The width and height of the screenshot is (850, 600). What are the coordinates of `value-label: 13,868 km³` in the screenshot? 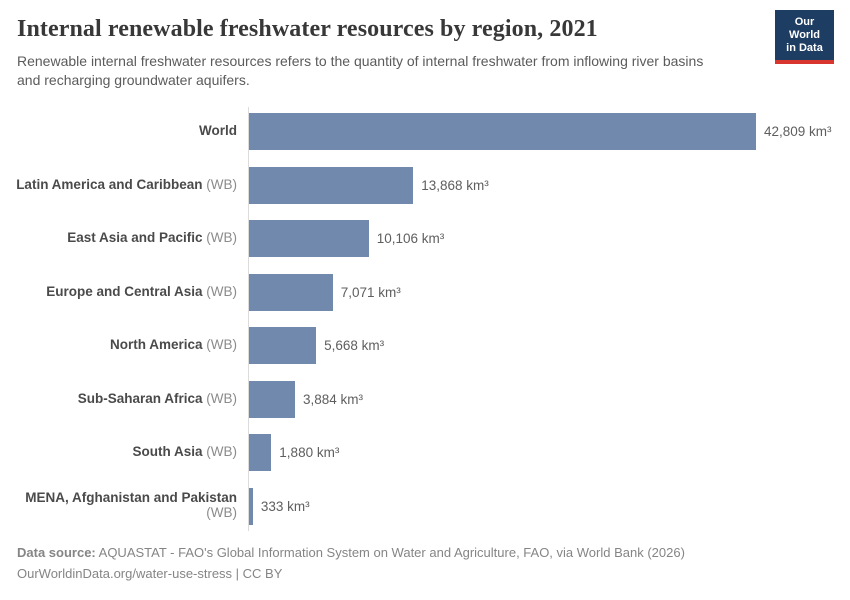 It's located at (455, 185).